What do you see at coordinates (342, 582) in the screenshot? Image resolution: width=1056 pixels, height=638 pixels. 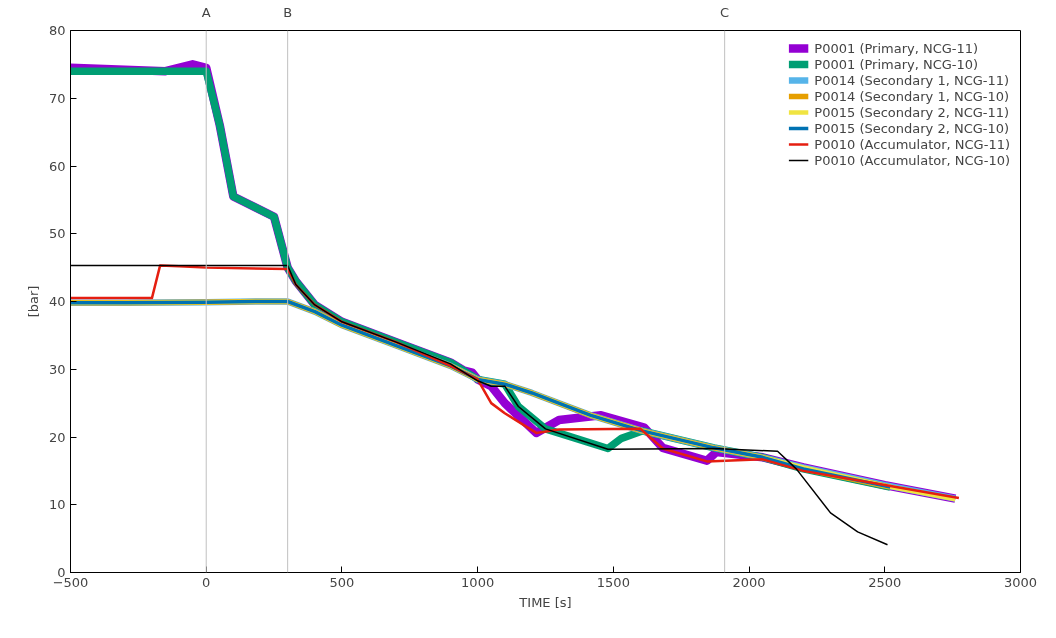 I see `x-tick-label: 500` at bounding box center [342, 582].